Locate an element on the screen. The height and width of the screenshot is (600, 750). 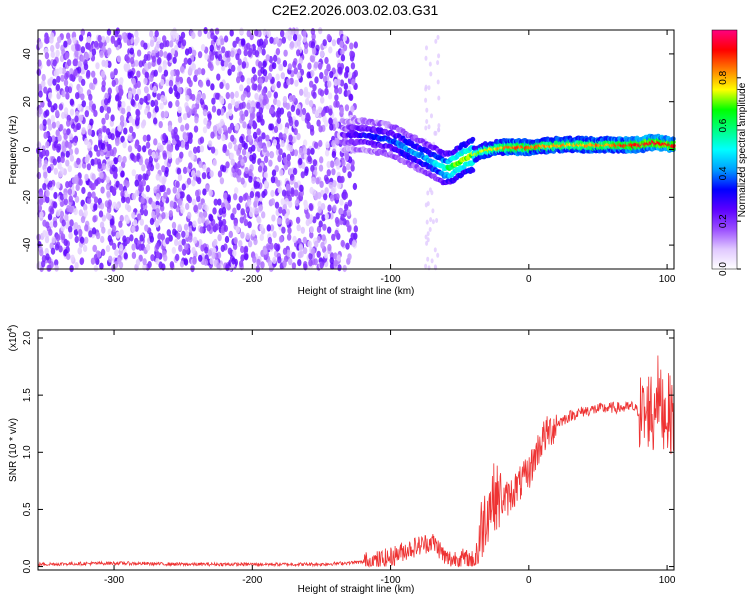
colorbar-tick-label: 0.0 is located at coordinates (723, 269).